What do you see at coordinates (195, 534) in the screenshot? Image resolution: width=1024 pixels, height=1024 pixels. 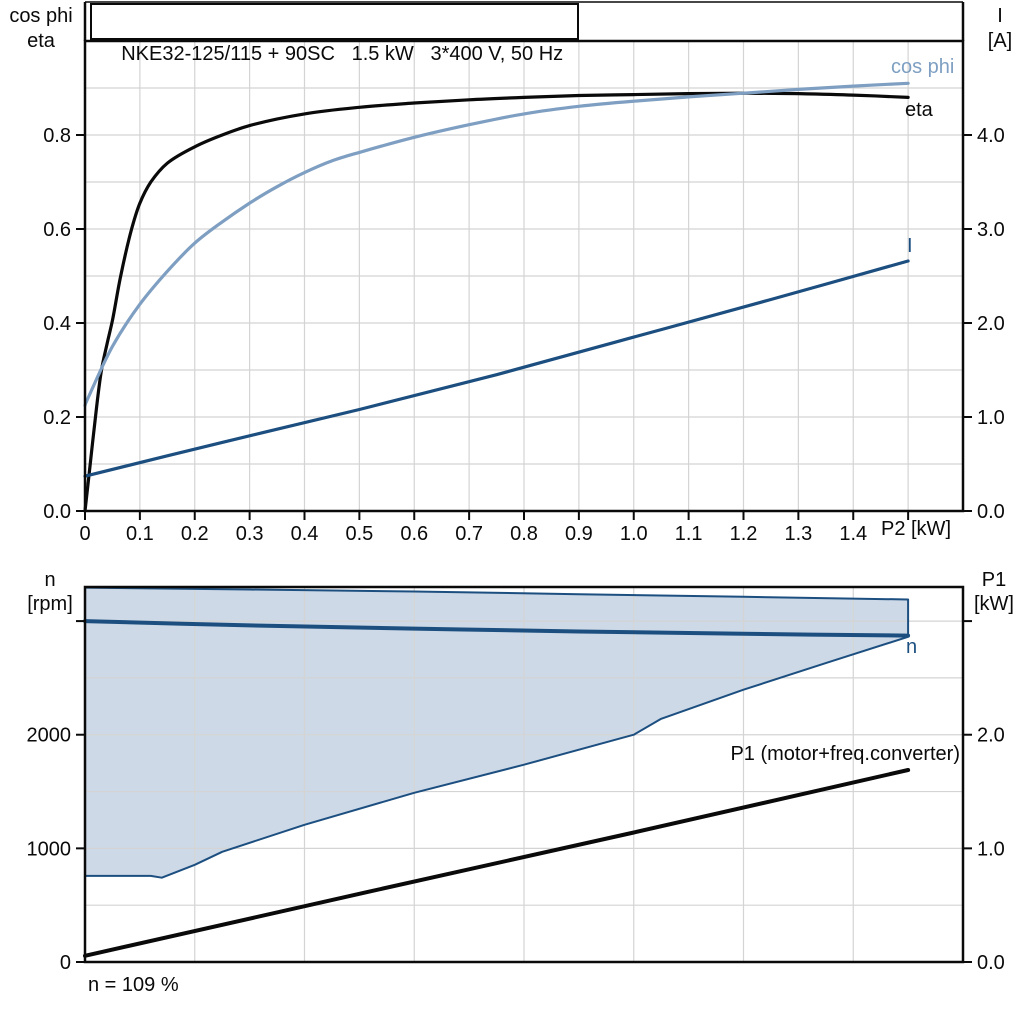 I see `x-tick-label: 0.2` at bounding box center [195, 534].